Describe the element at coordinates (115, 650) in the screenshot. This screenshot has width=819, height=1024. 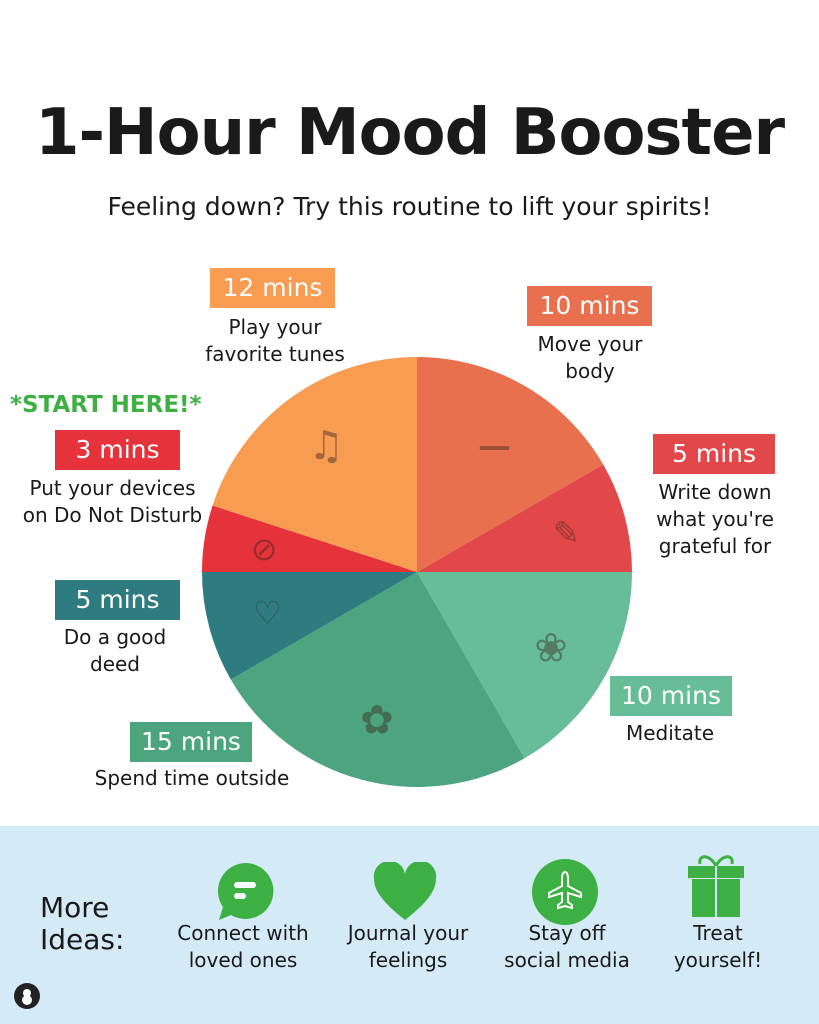
I see `slice-desc-deed: Do a good deed` at that location.